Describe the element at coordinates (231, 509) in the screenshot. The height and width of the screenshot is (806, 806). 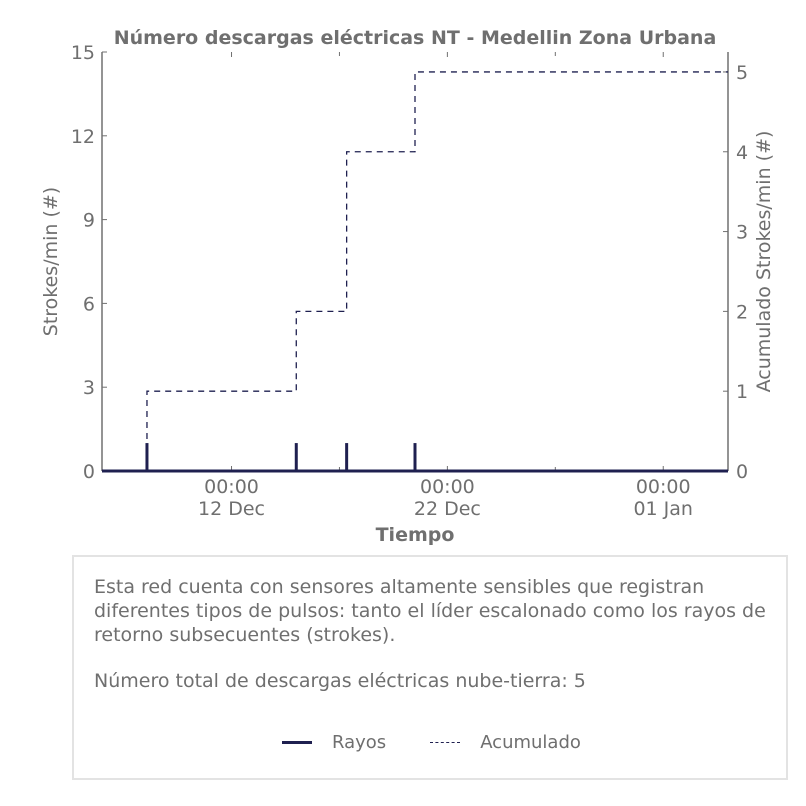
I see `x-tick-label-date: 12 Dec` at that location.